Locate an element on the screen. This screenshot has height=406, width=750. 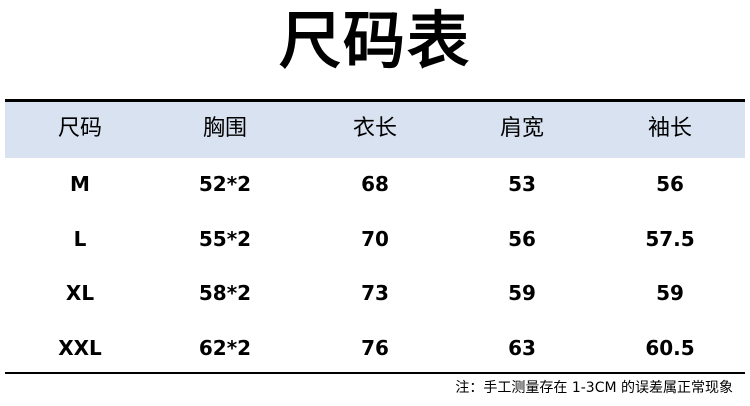
measurement-note: 注：手工测量存在 1-3CM 的误差属正常现象 is located at coordinates (594, 388).